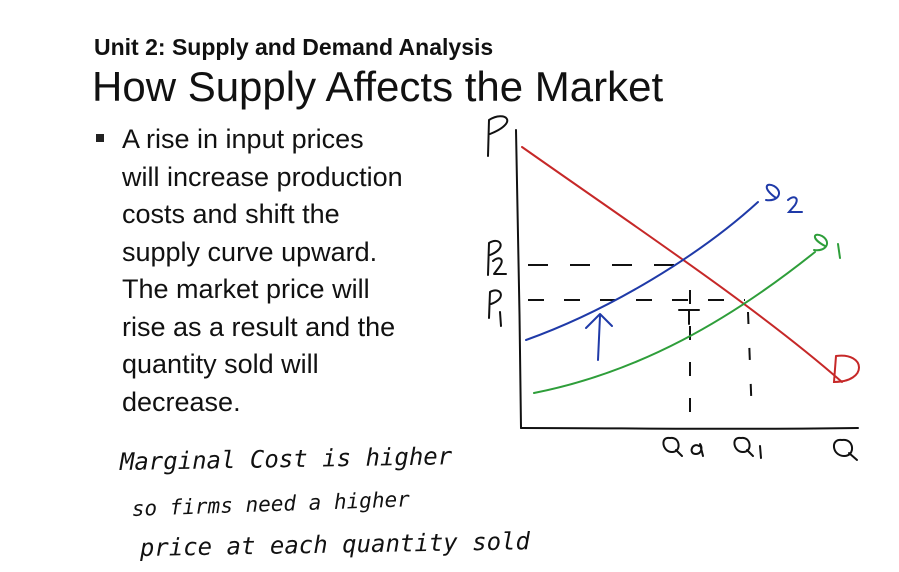 The image size is (899, 572). I want to click on demand-curve, so click(682, 264).